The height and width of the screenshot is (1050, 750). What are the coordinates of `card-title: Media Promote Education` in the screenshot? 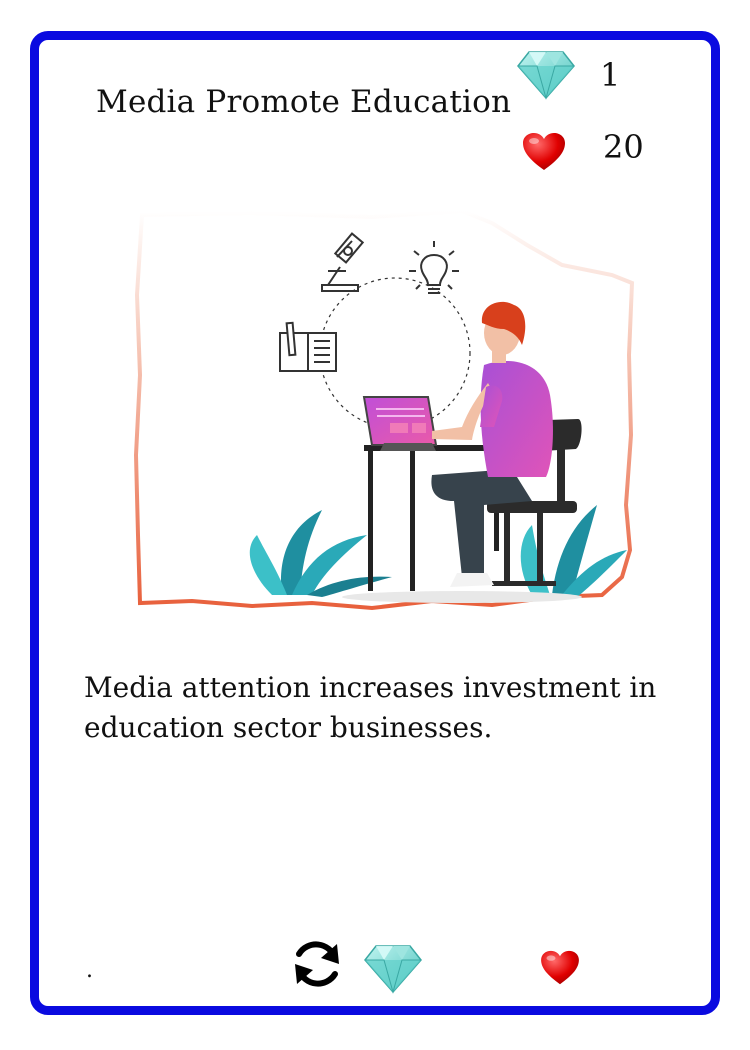 It's located at (304, 102).